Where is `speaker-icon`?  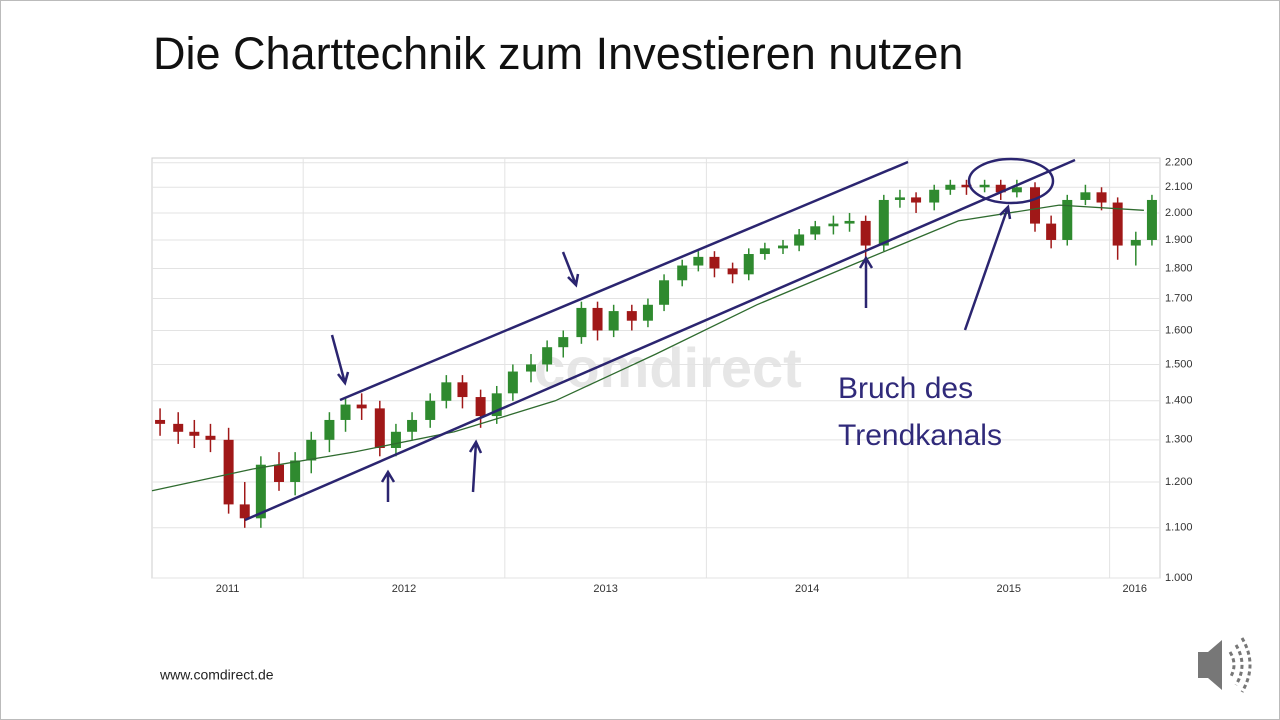 speaker-icon is located at coordinates (1225, 665).